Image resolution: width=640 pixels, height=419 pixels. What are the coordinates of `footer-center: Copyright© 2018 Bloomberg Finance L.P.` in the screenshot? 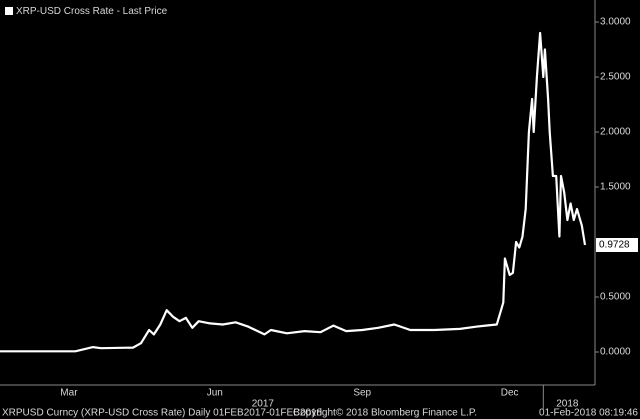 It's located at (385, 413).